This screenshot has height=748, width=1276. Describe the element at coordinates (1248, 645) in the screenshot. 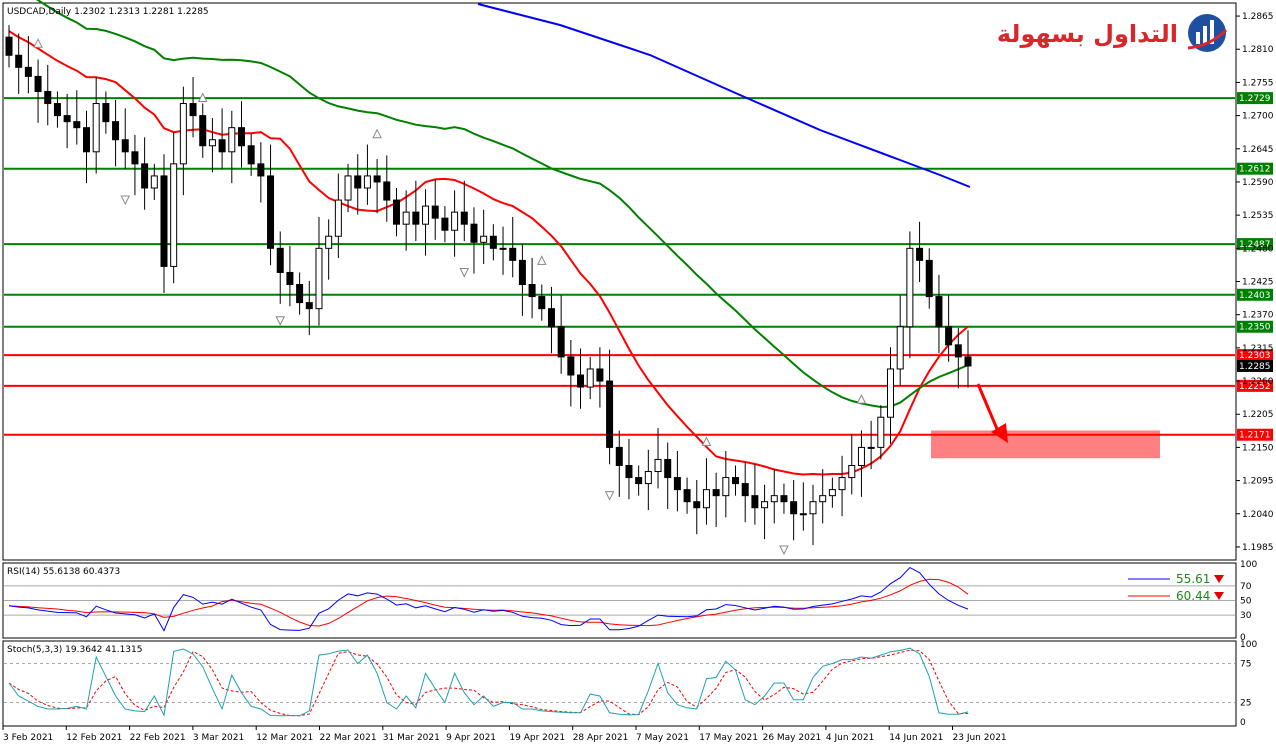

I see `stoch-tick-label: 100` at that location.